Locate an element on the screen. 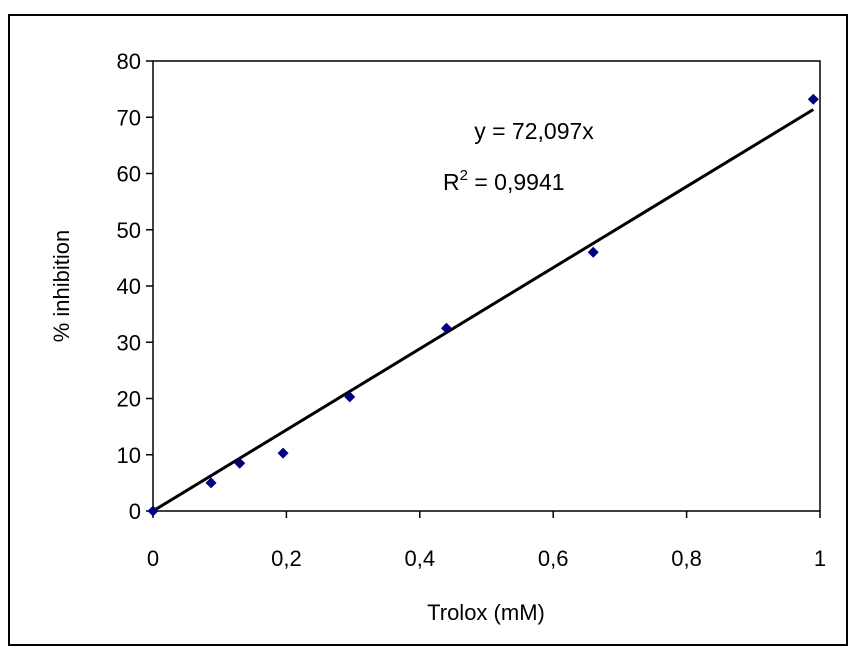 Image resolution: width=852 pixels, height=648 pixels. y-tick-label: 30 is located at coordinates (129, 342).